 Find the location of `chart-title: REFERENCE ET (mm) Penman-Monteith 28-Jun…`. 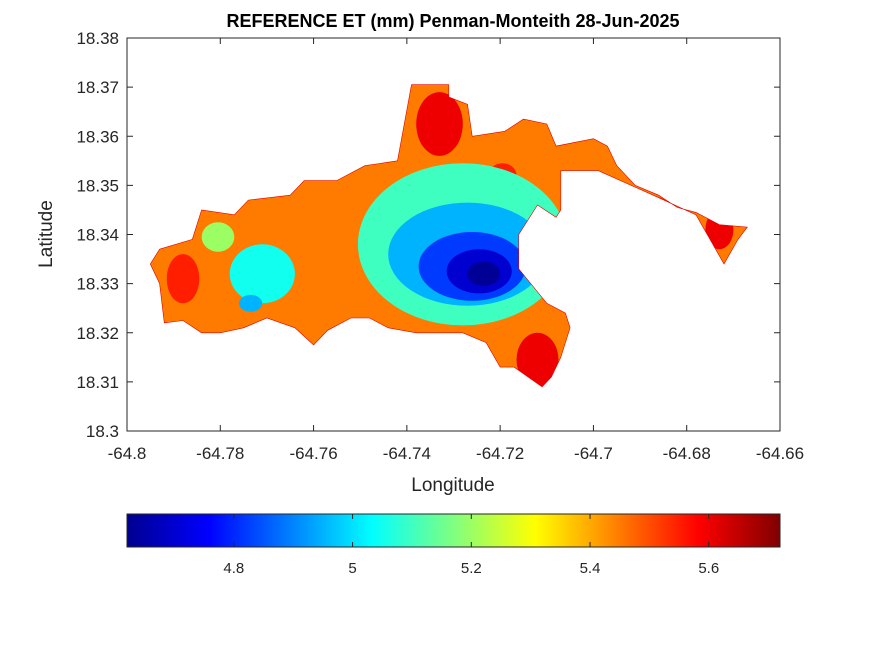

chart-title: REFERENCE ET (mm) Penman-Monteith 28-Jun… is located at coordinates (452, 21).